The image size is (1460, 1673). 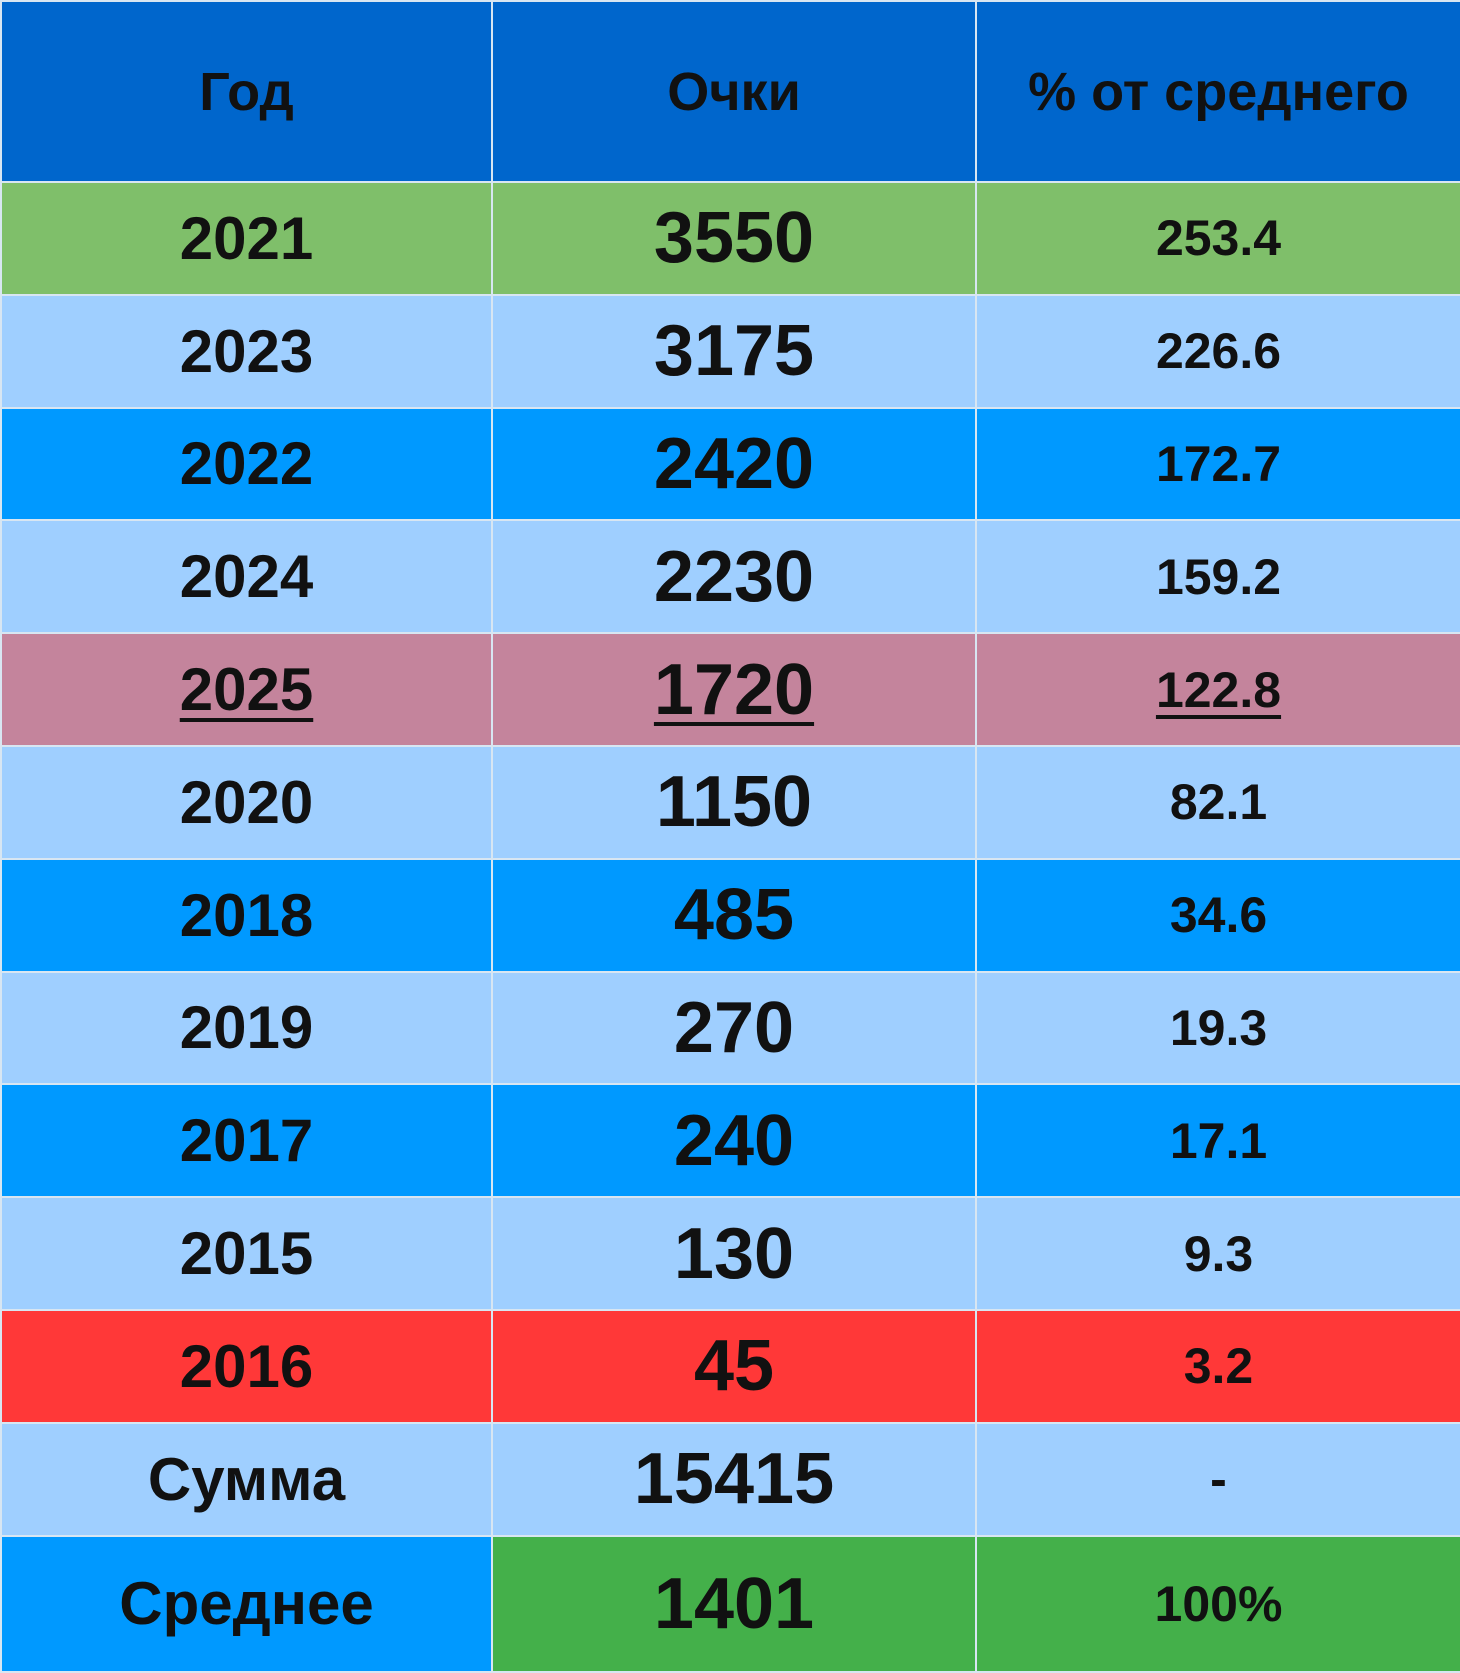 I want to click on table-row: 2022 2420 172.7, so click(x=730, y=464).